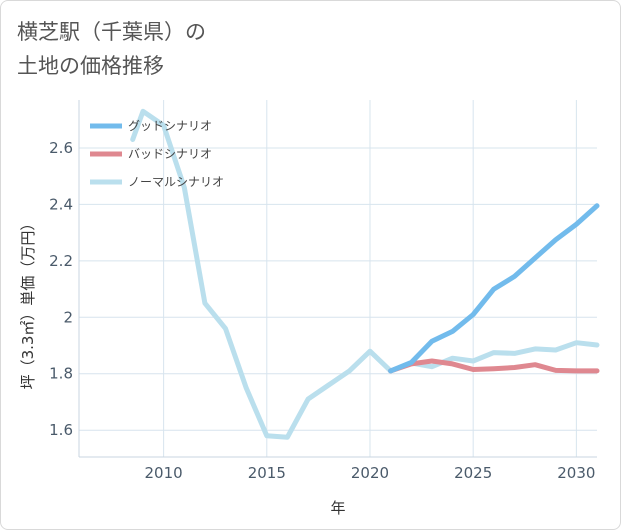 This screenshot has width=621, height=530. Describe the element at coordinates (61, 374) in the screenshot. I see `y-tick-label: 1.8` at that location.